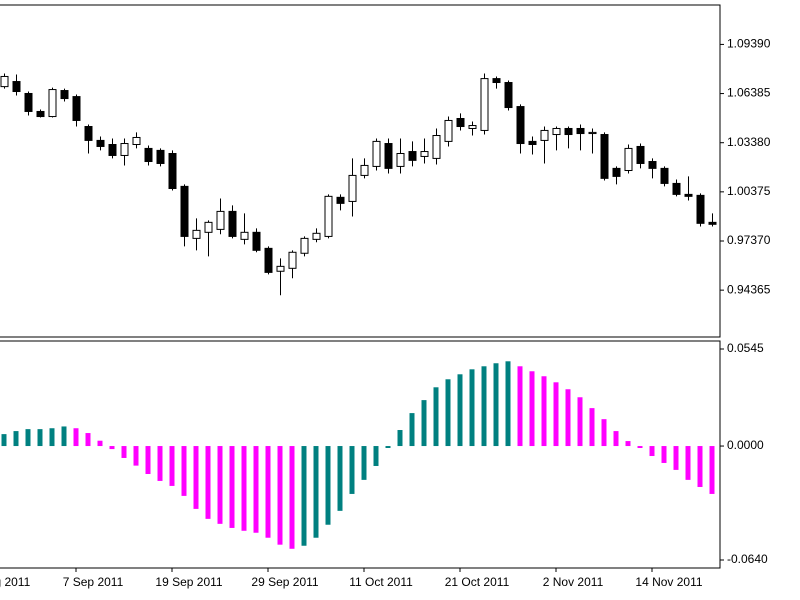  I want to click on y-tick-label: 0.97370, so click(749, 240).